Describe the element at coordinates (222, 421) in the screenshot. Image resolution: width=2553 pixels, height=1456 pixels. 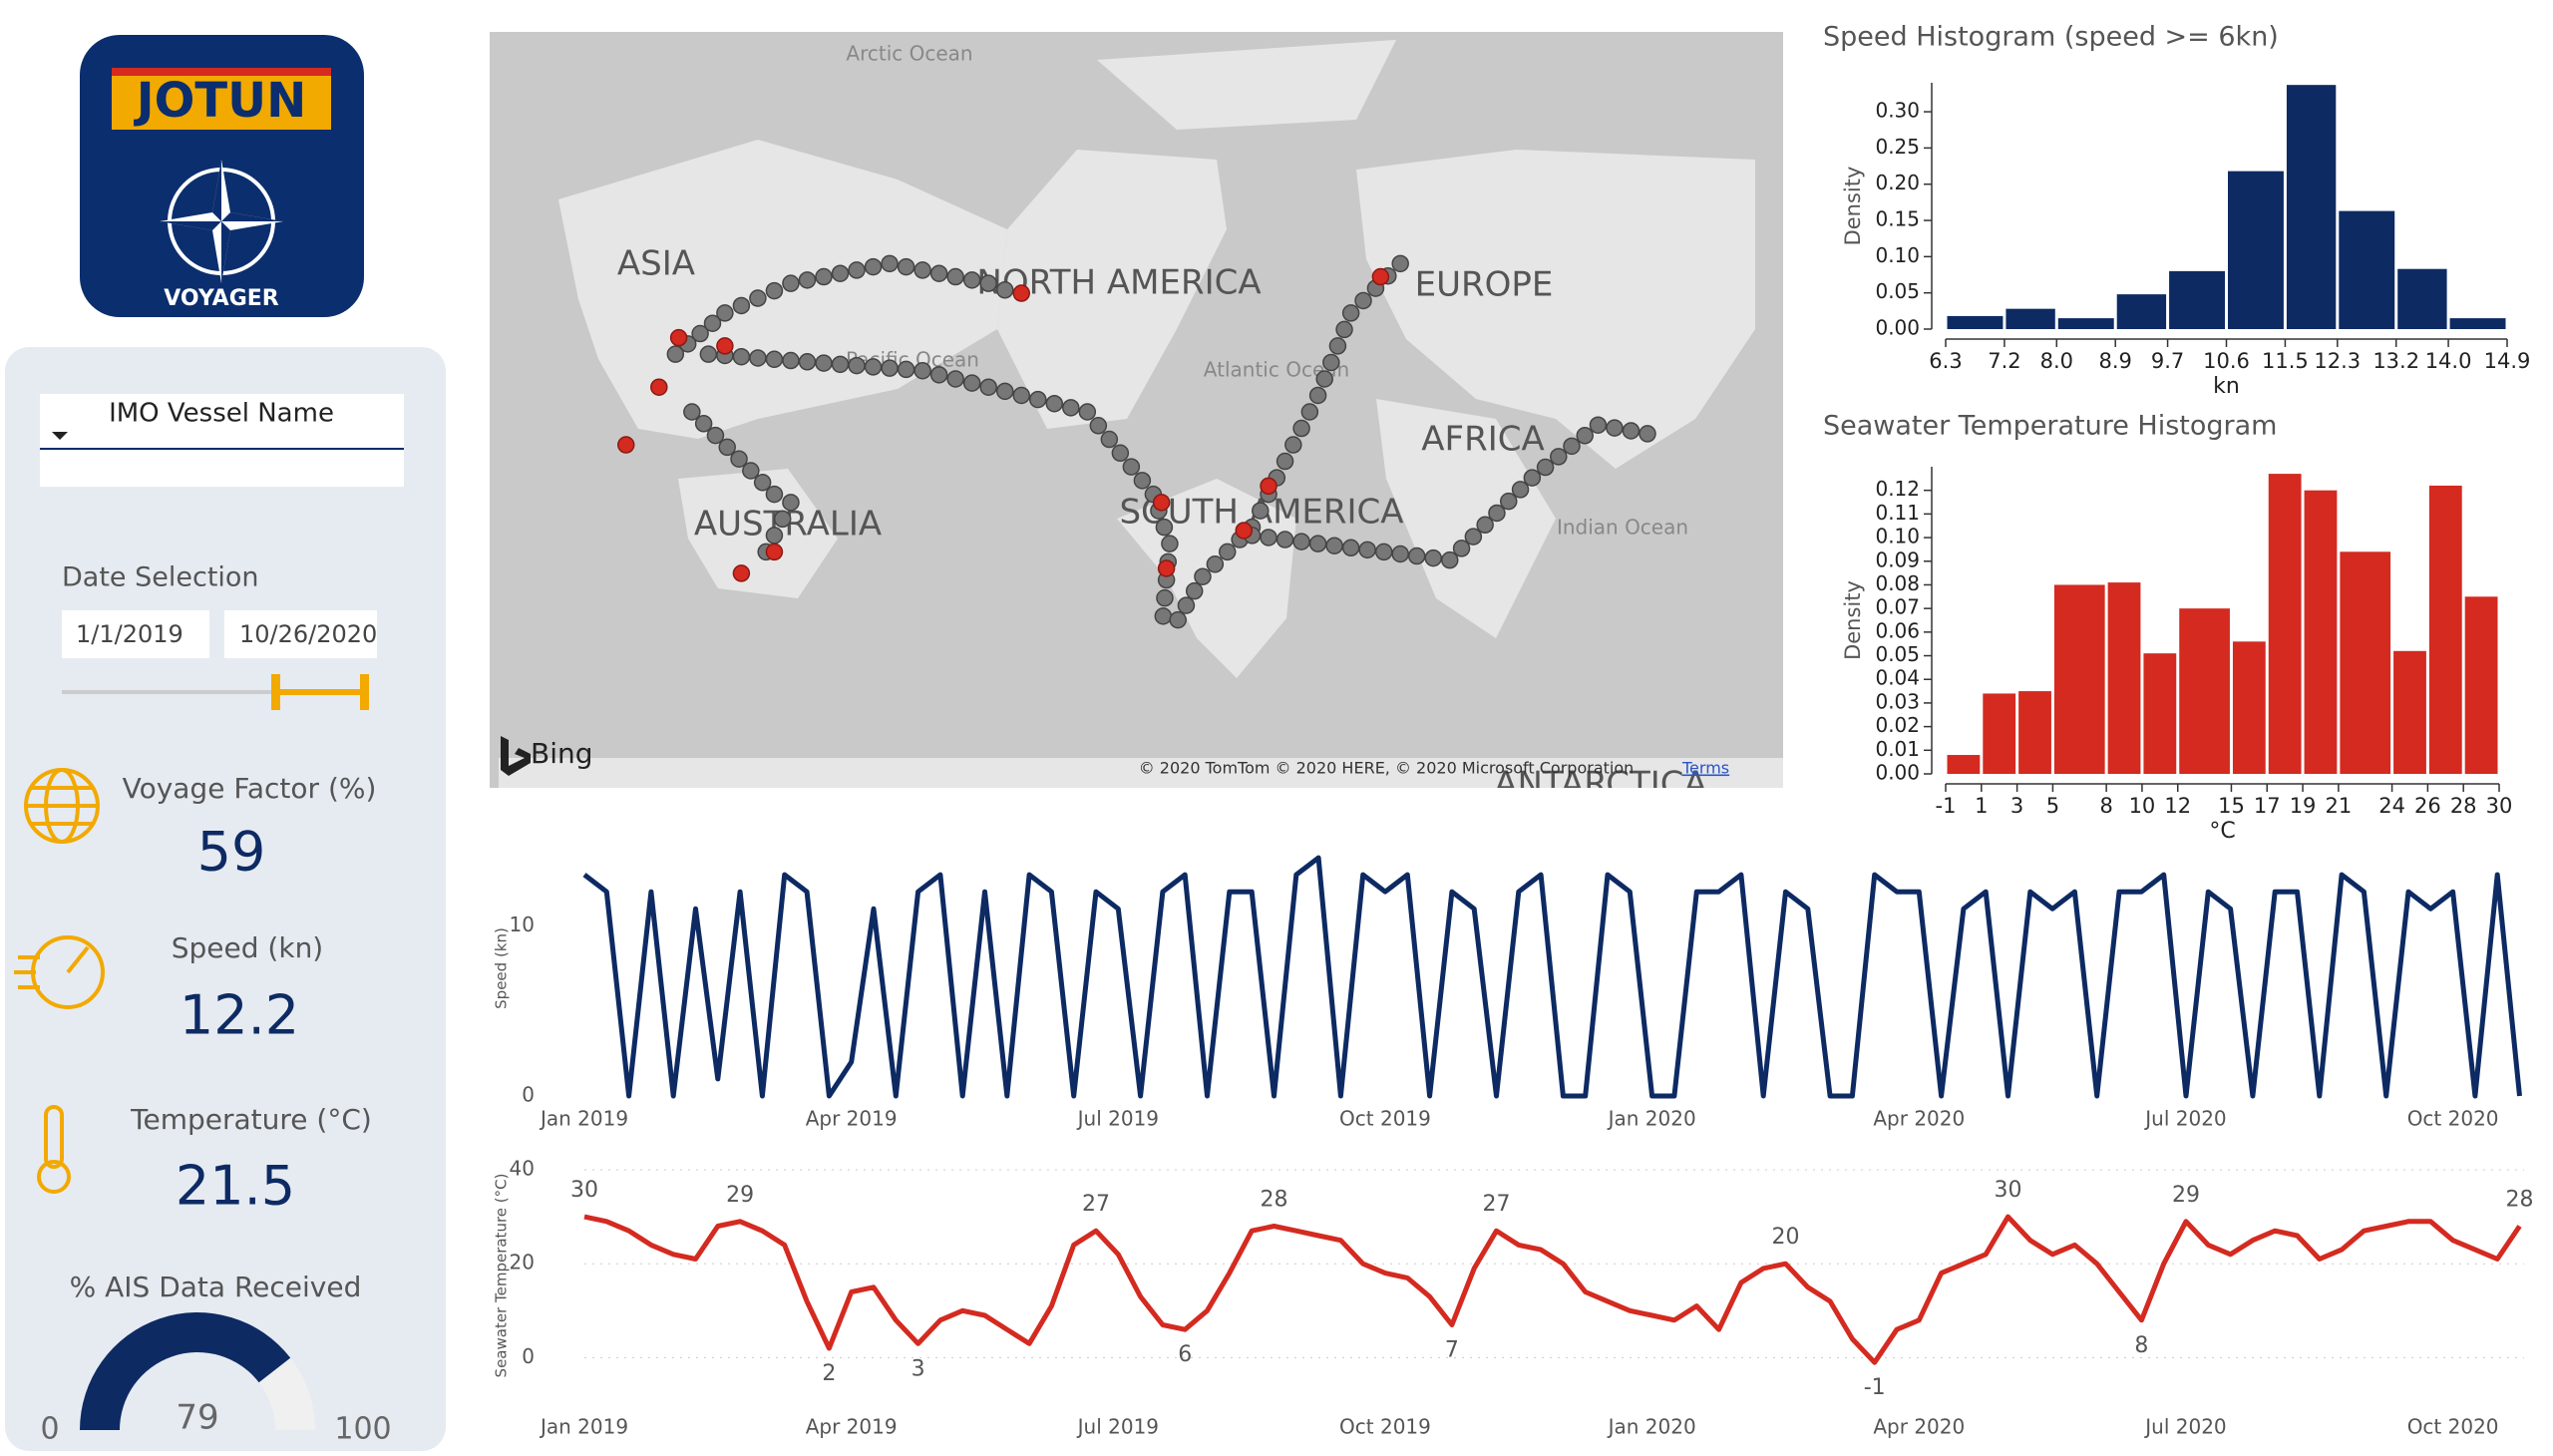
I see `vessel-dropdown` at that location.